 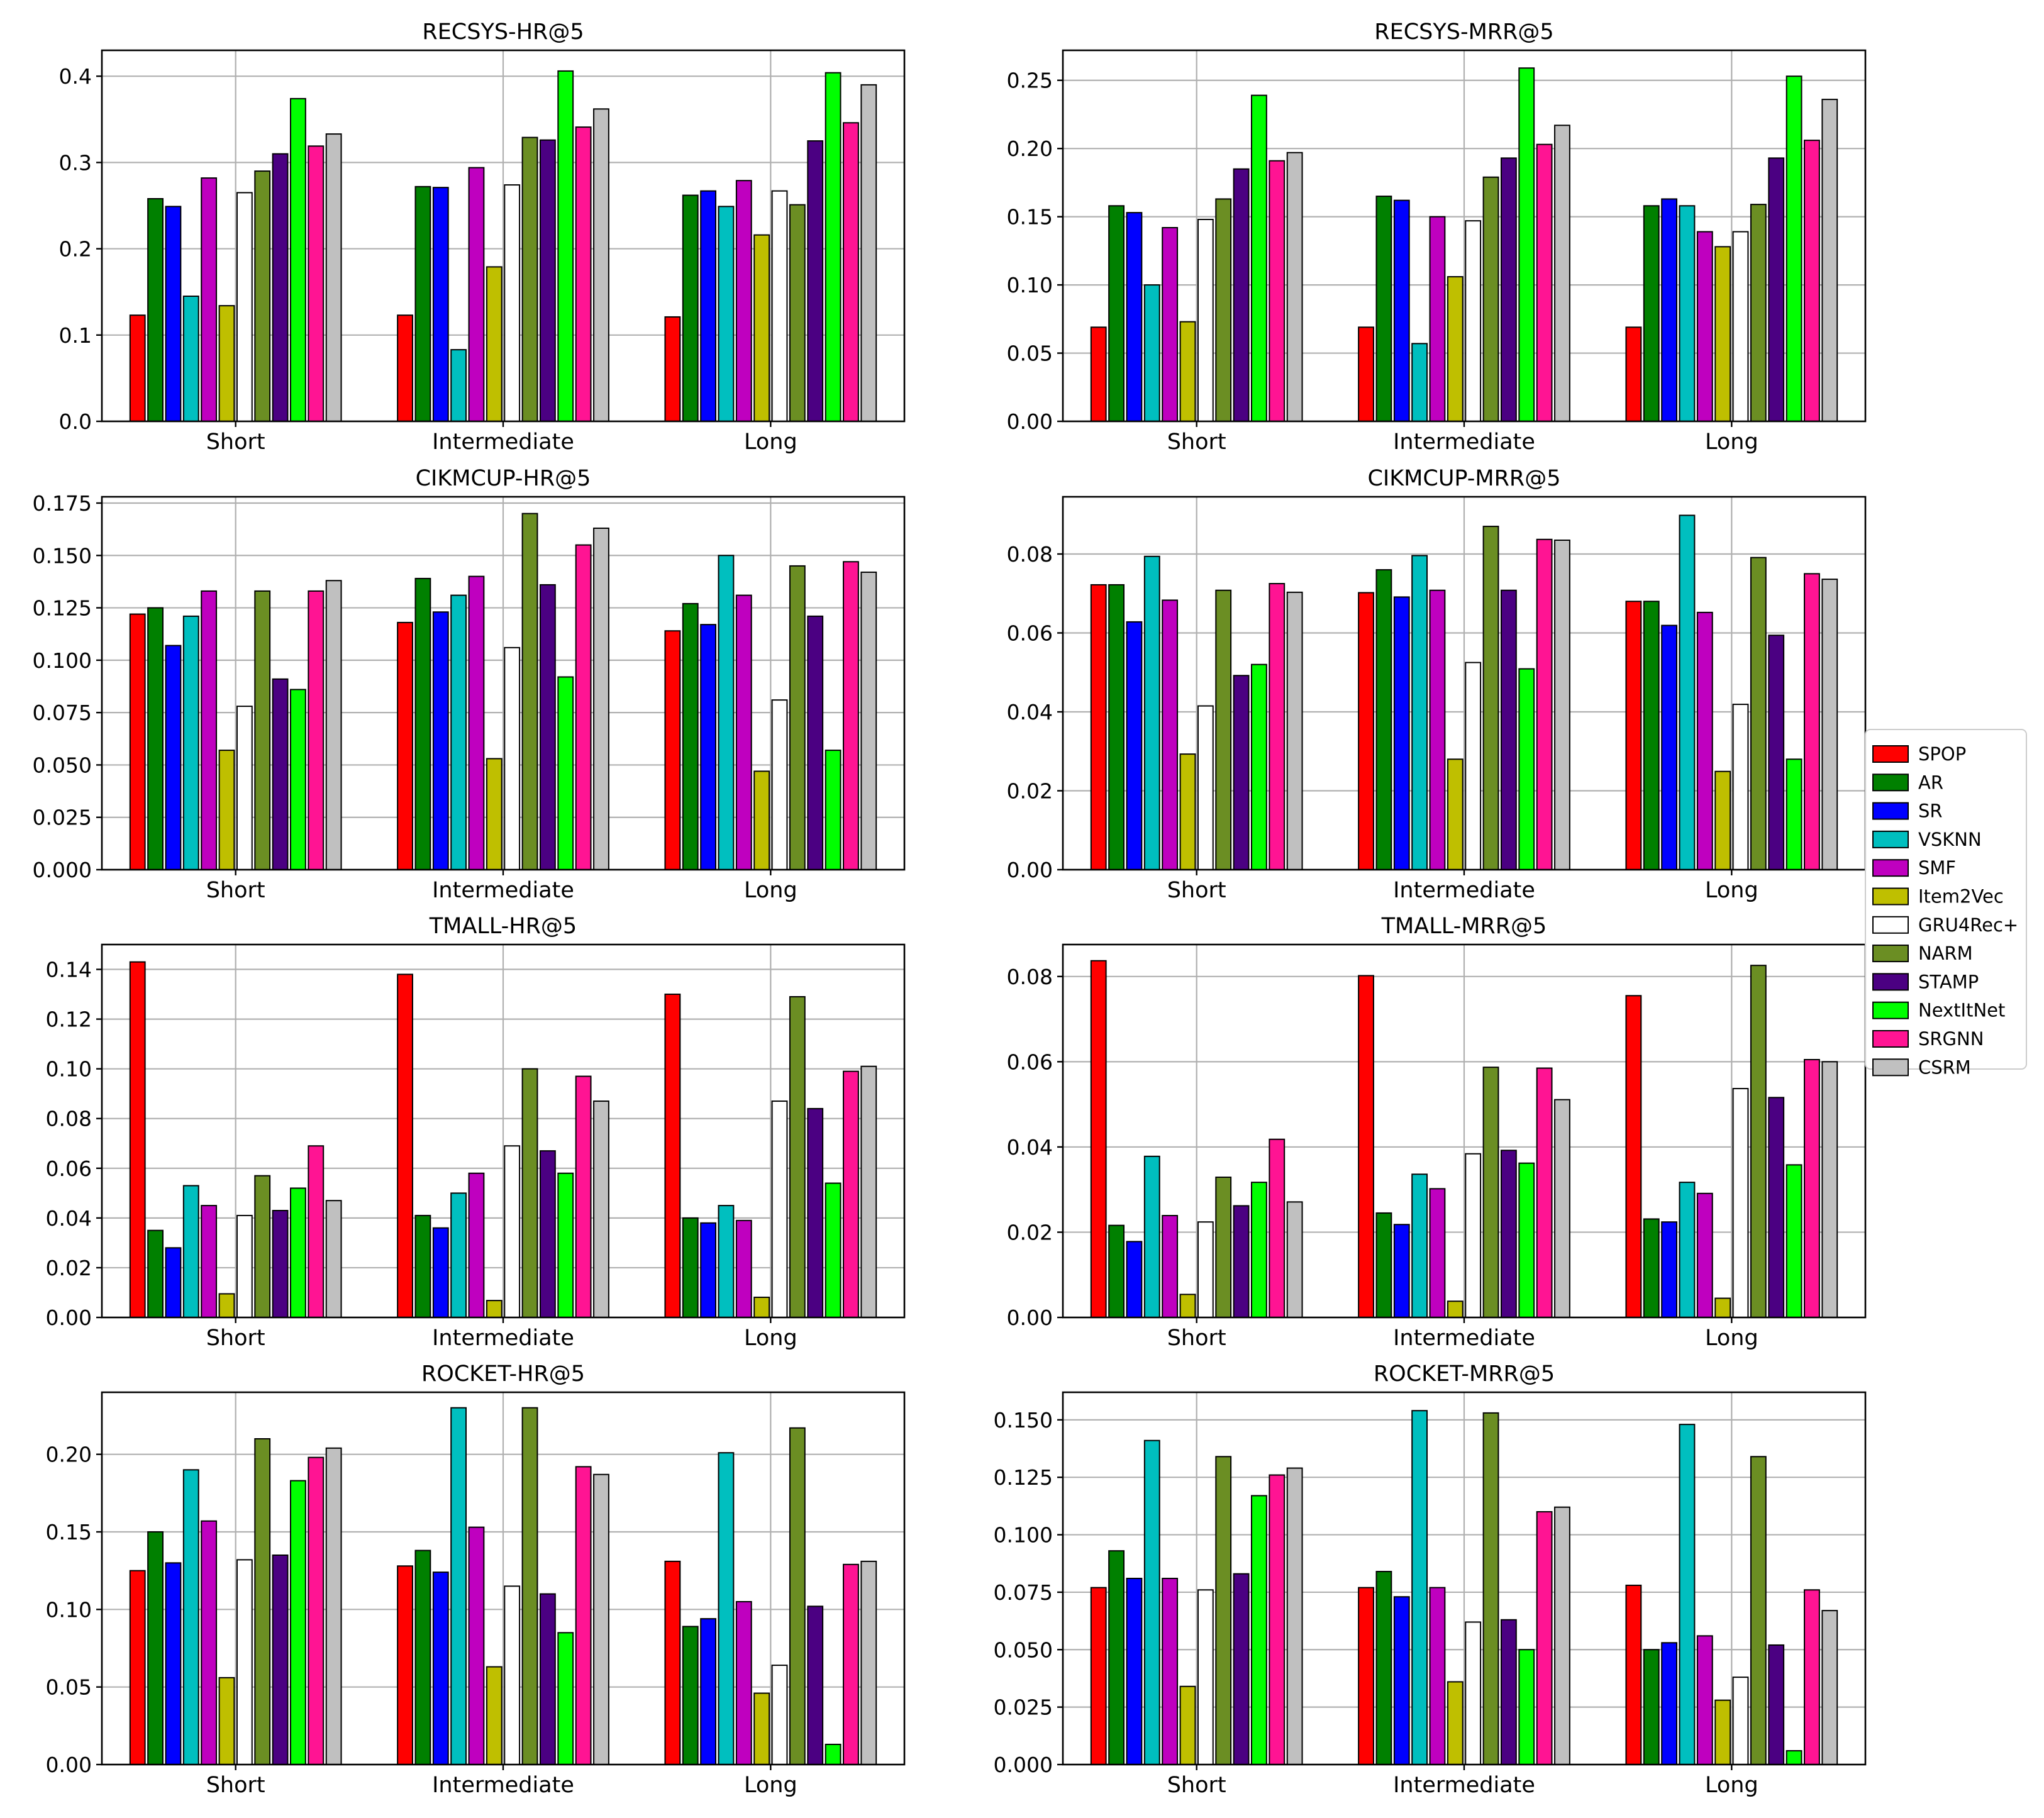 I want to click on y-tick-label: 0.150, so click(x=1023, y=1421).